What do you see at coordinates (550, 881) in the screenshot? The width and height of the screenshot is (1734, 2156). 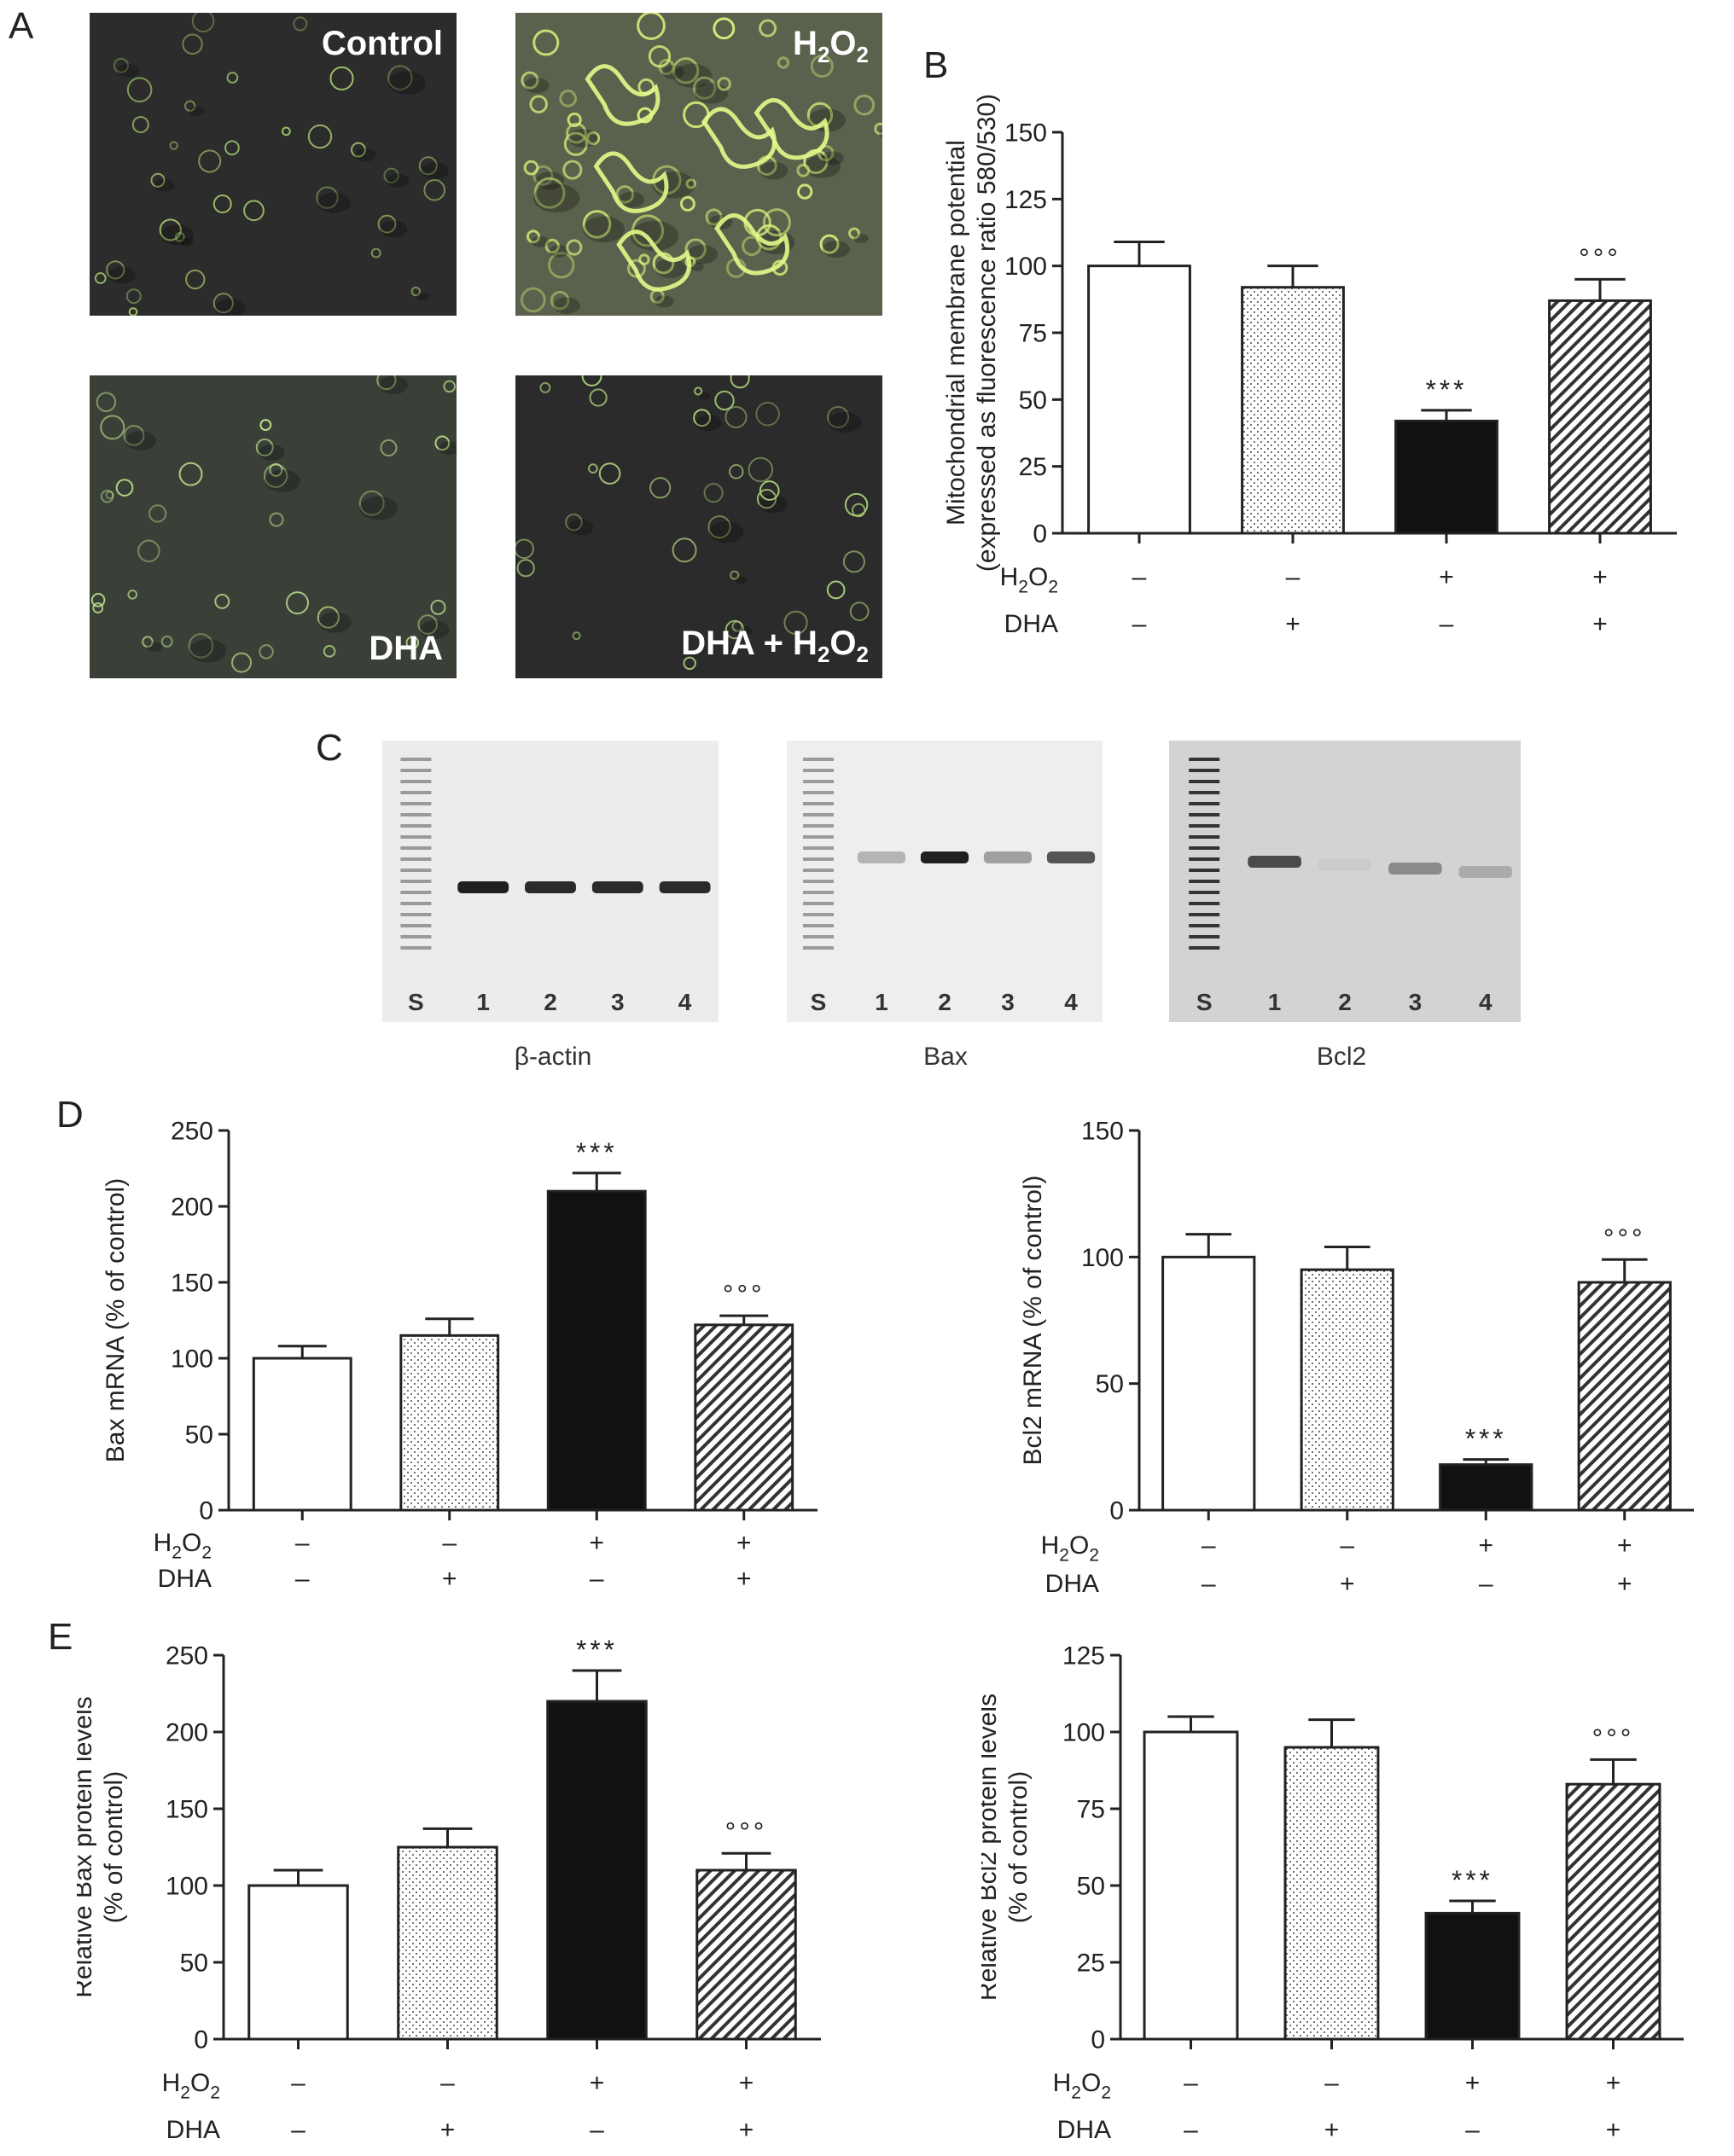 I see `gel-beta-actin: S 1 2 3 4` at bounding box center [550, 881].